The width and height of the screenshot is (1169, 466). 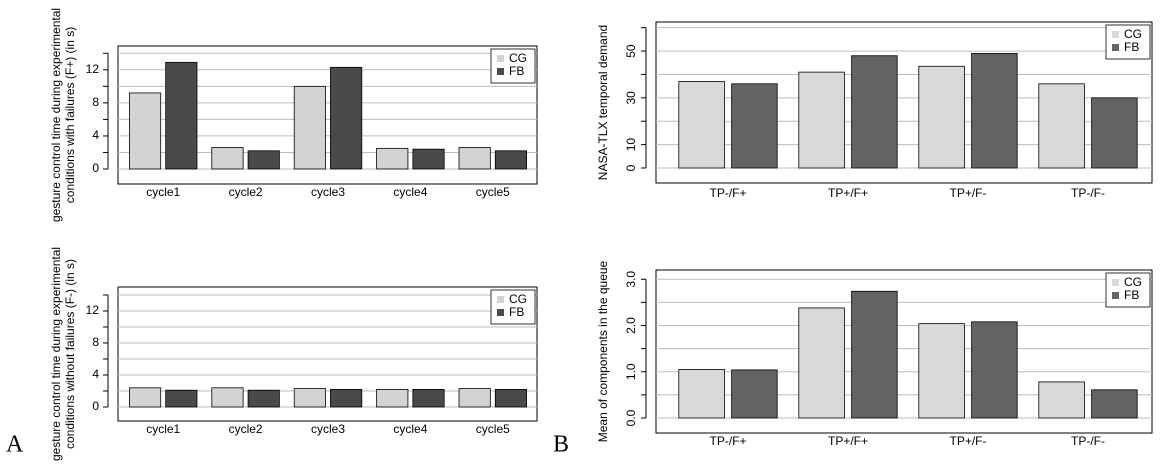 I want to click on y-tick-label: 0.0, so click(x=631, y=417).